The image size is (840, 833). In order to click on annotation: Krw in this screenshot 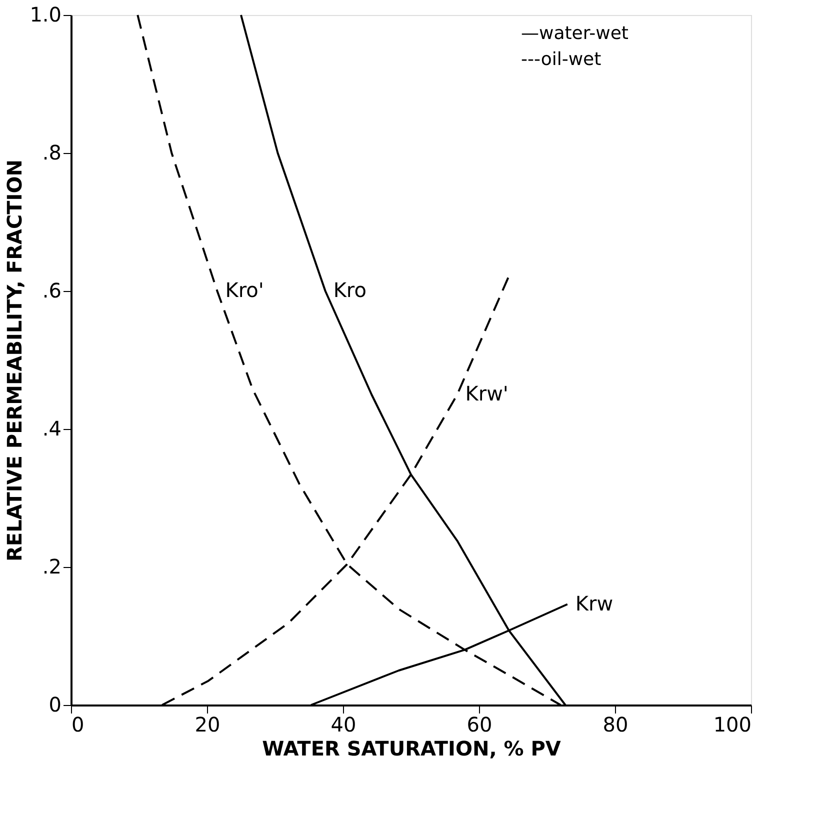, I will do `click(594, 603)`.